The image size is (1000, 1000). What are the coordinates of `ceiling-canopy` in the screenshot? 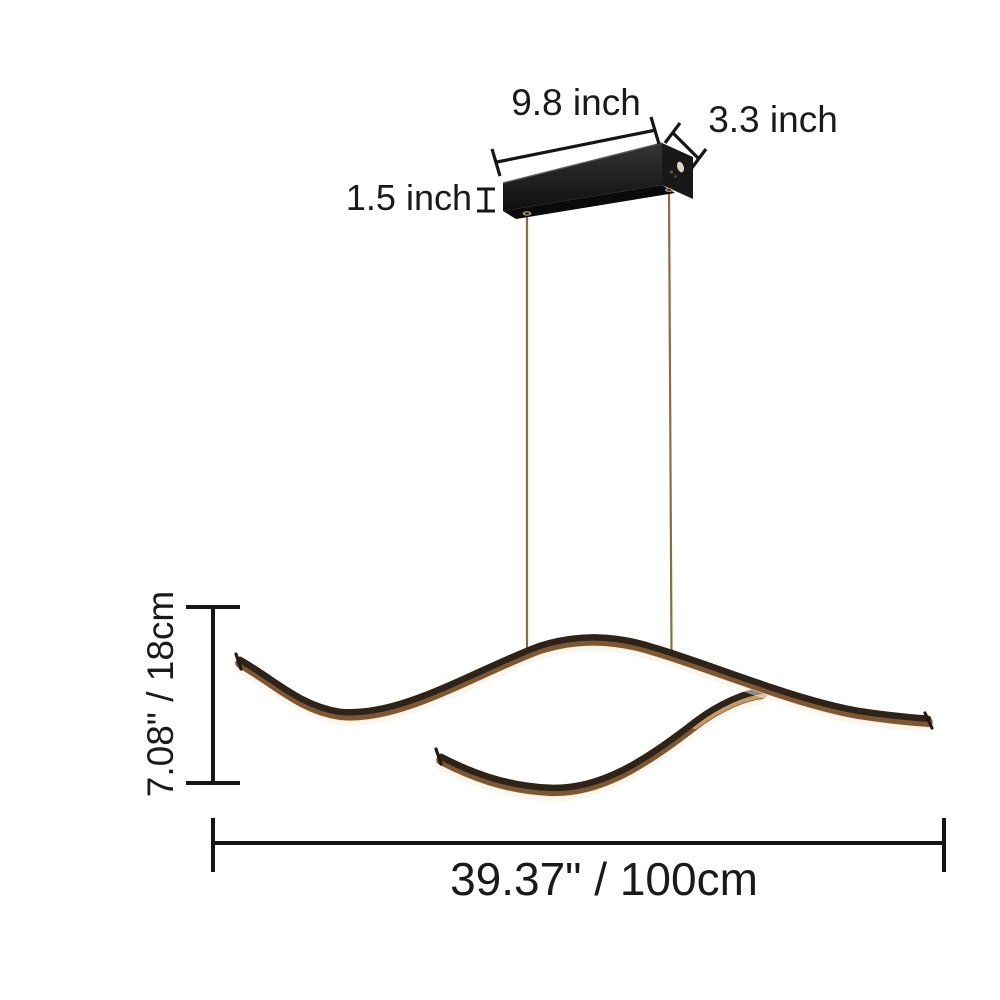 It's located at (597, 180).